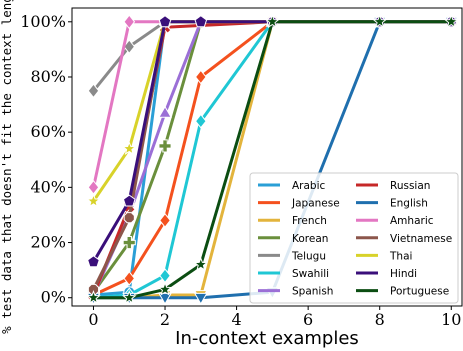 The width and height of the screenshot is (463, 351). What do you see at coordinates (380, 319) in the screenshot?
I see `x-tick-label: 8` at bounding box center [380, 319].